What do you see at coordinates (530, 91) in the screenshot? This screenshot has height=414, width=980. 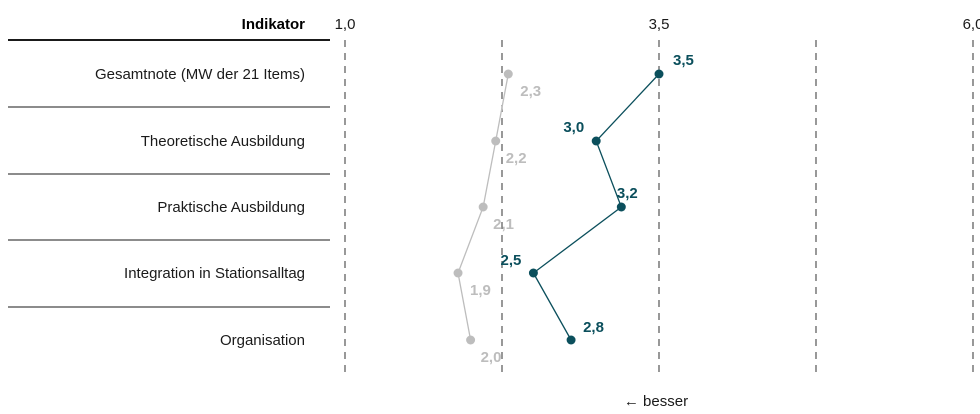 I see `series-ref-data-label-0: 2,3` at bounding box center [530, 91].